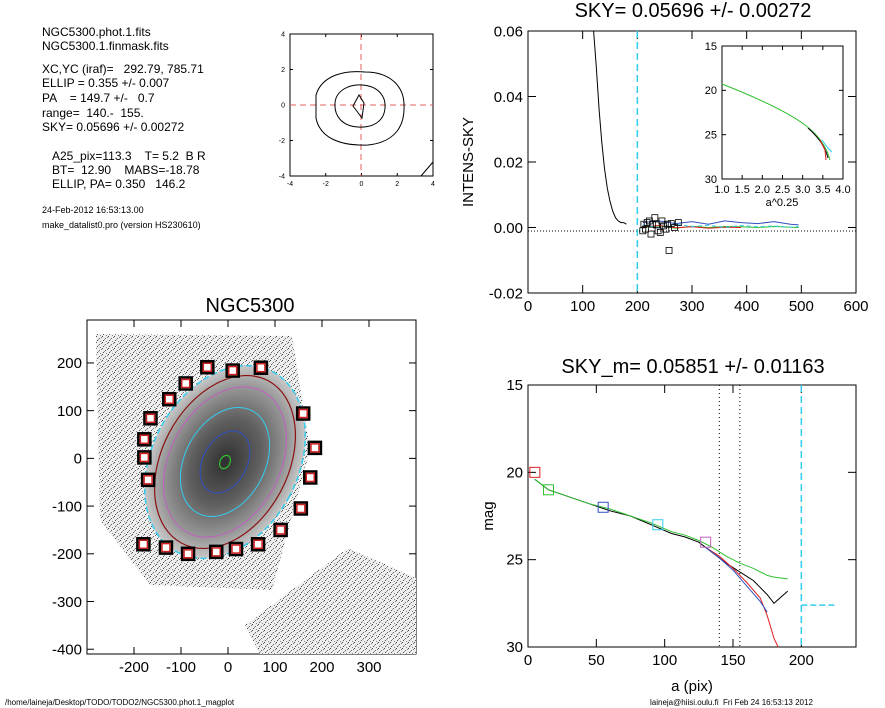  Describe the element at coordinates (802, 190) in the screenshot. I see `inset-xtick-label: 3.0` at that location.